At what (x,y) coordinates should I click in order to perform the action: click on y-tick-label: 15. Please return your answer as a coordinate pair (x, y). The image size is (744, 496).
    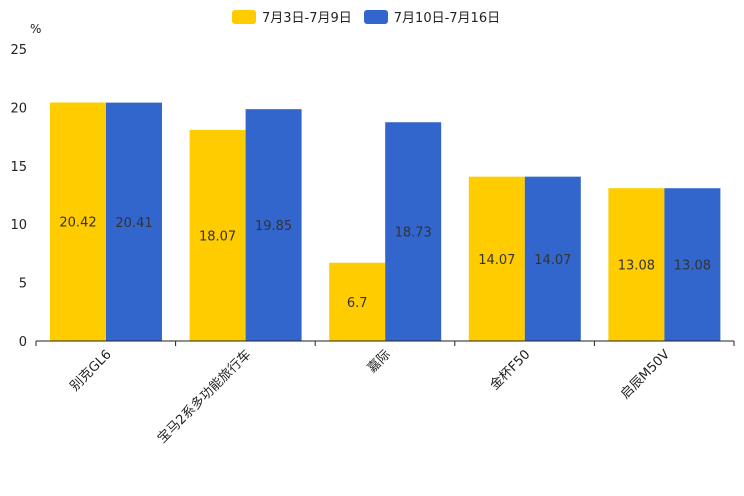
    Looking at the image, I should click on (18, 167).